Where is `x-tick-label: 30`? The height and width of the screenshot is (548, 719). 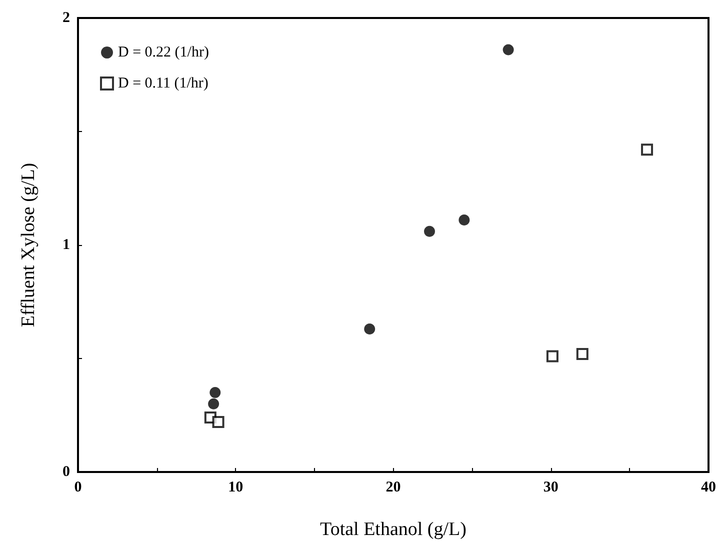
x-tick-label: 30 is located at coordinates (550, 488).